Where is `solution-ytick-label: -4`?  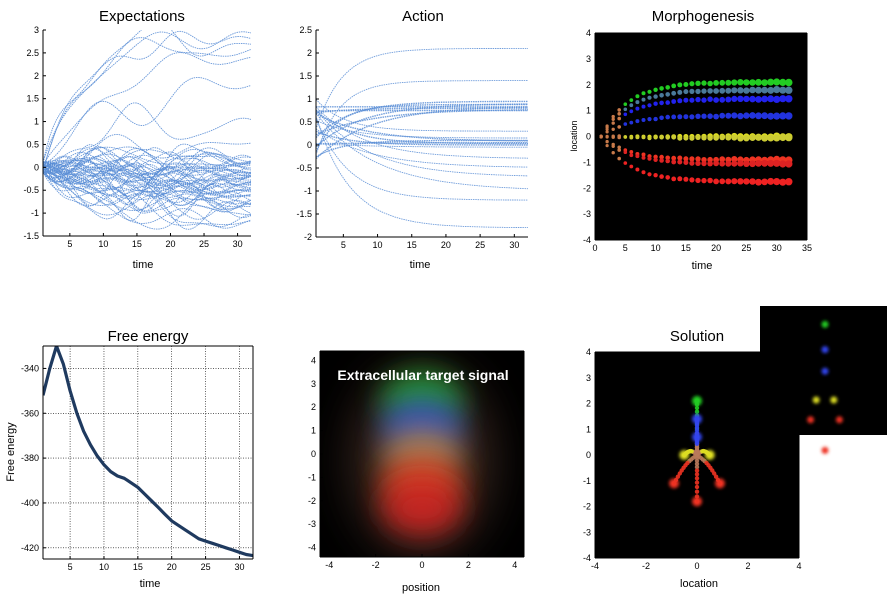 solution-ytick-label: -4 is located at coordinates (587, 558).